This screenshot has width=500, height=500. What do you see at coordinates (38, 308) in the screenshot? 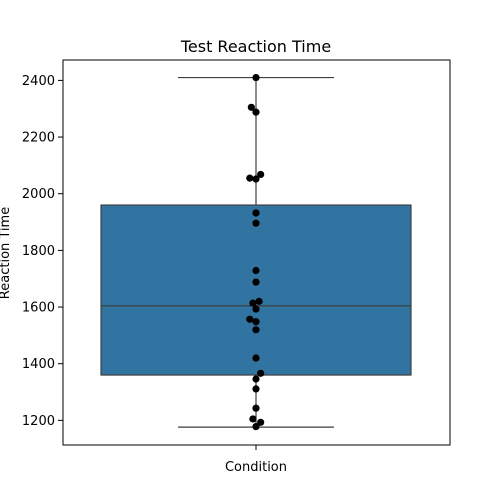
I see `y-tick-label: 1600` at bounding box center [38, 308].